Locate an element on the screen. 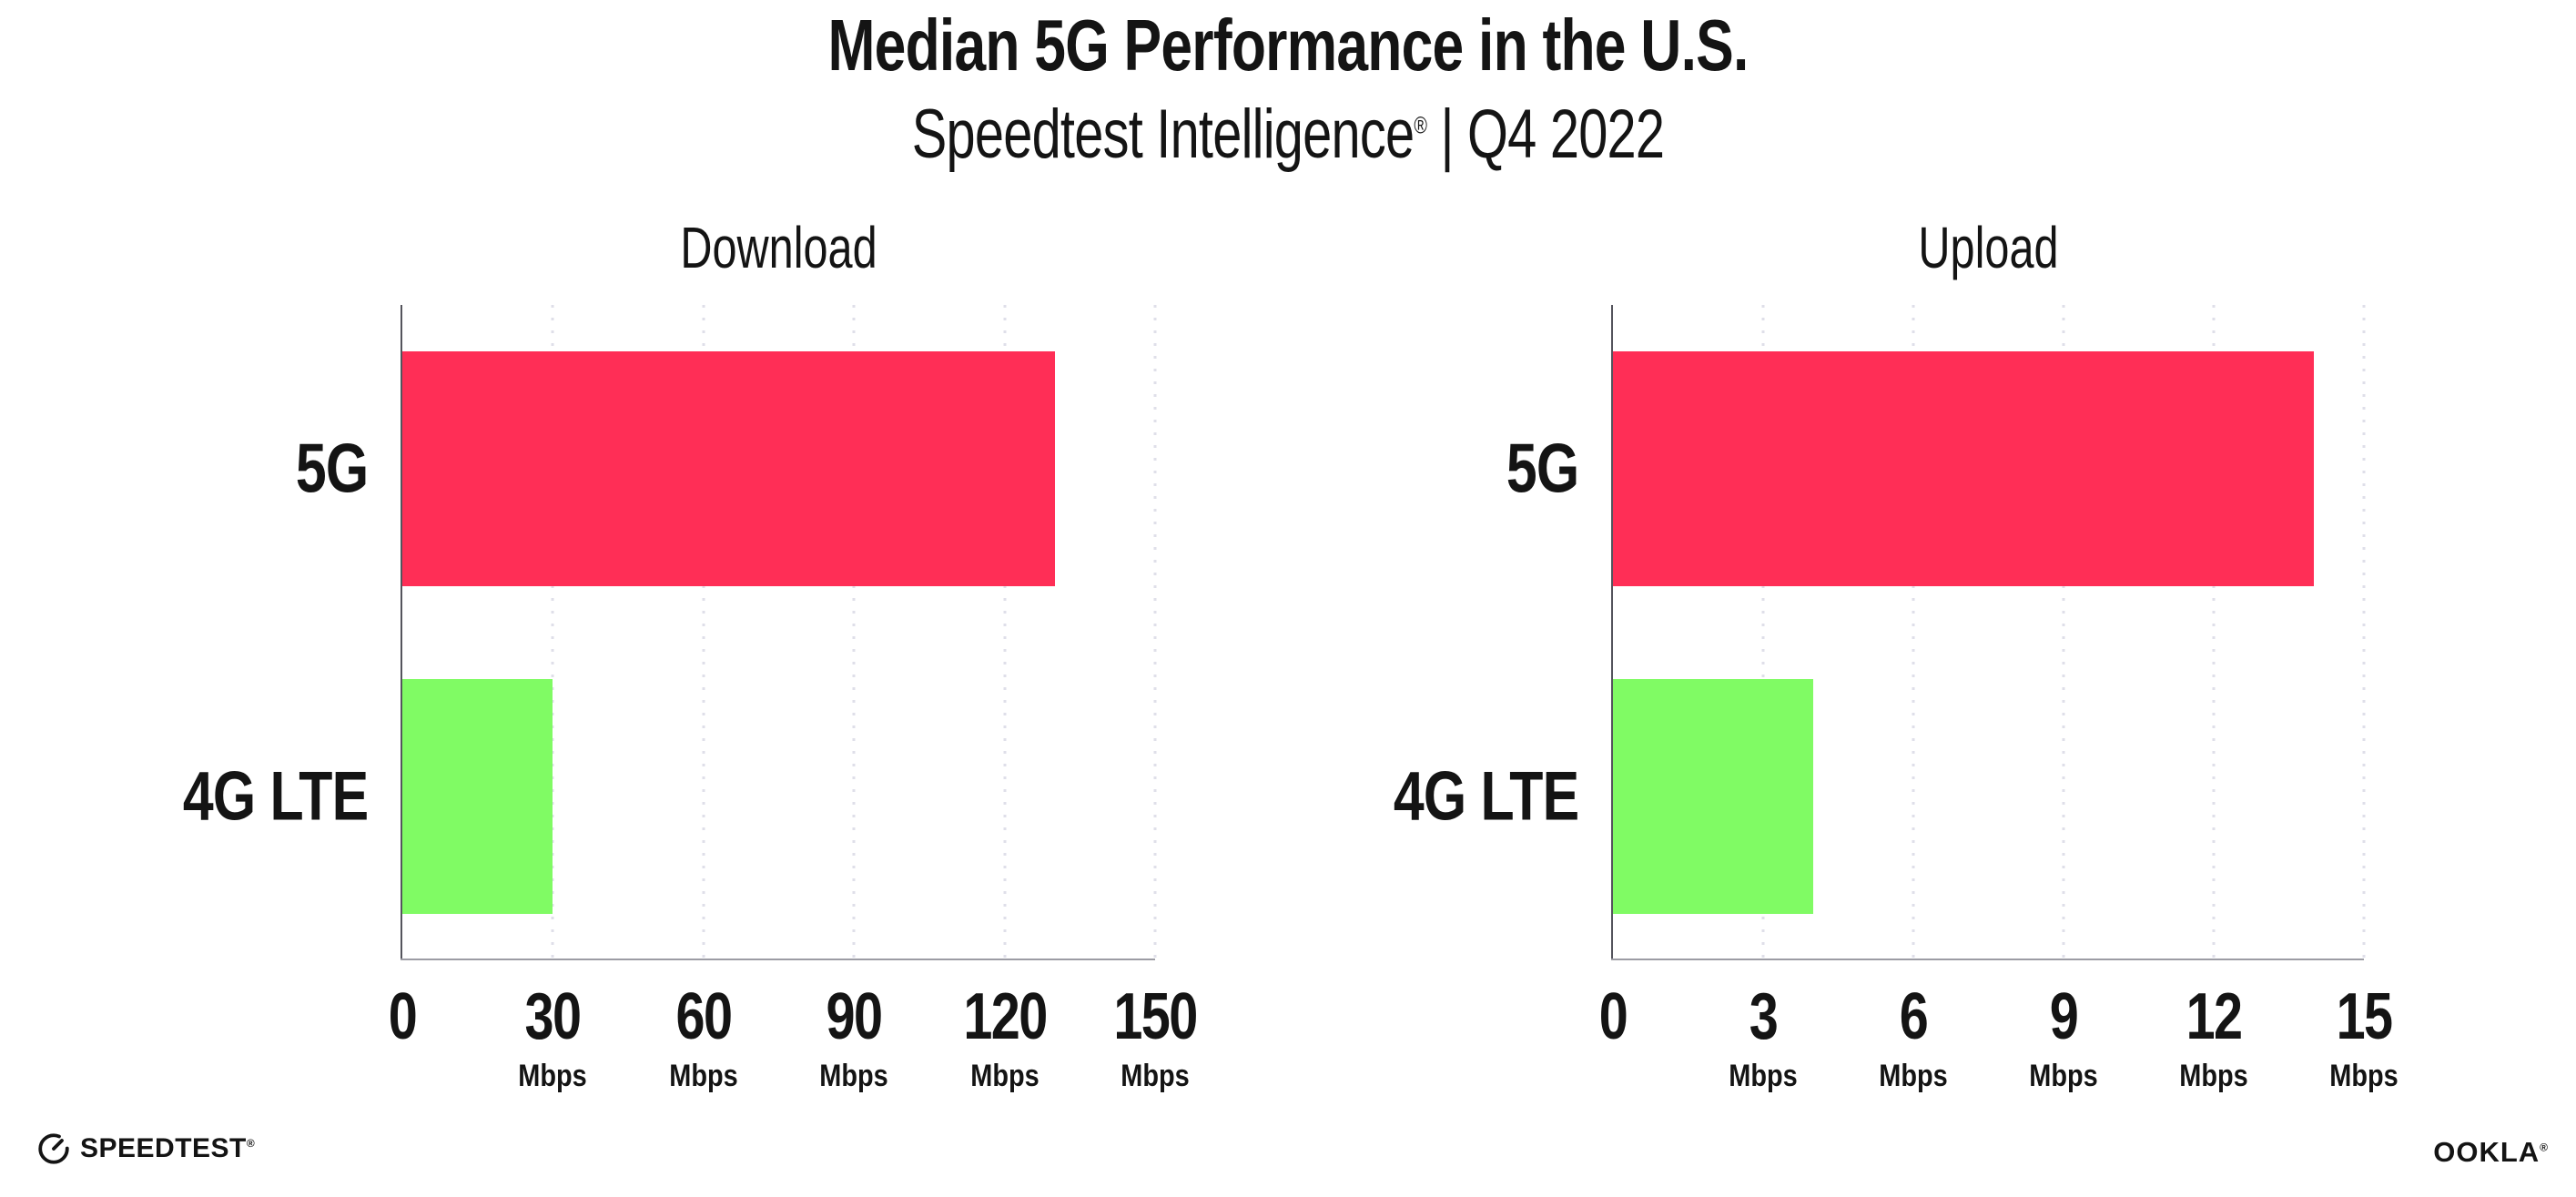  download-x-axis is located at coordinates (778, 960).